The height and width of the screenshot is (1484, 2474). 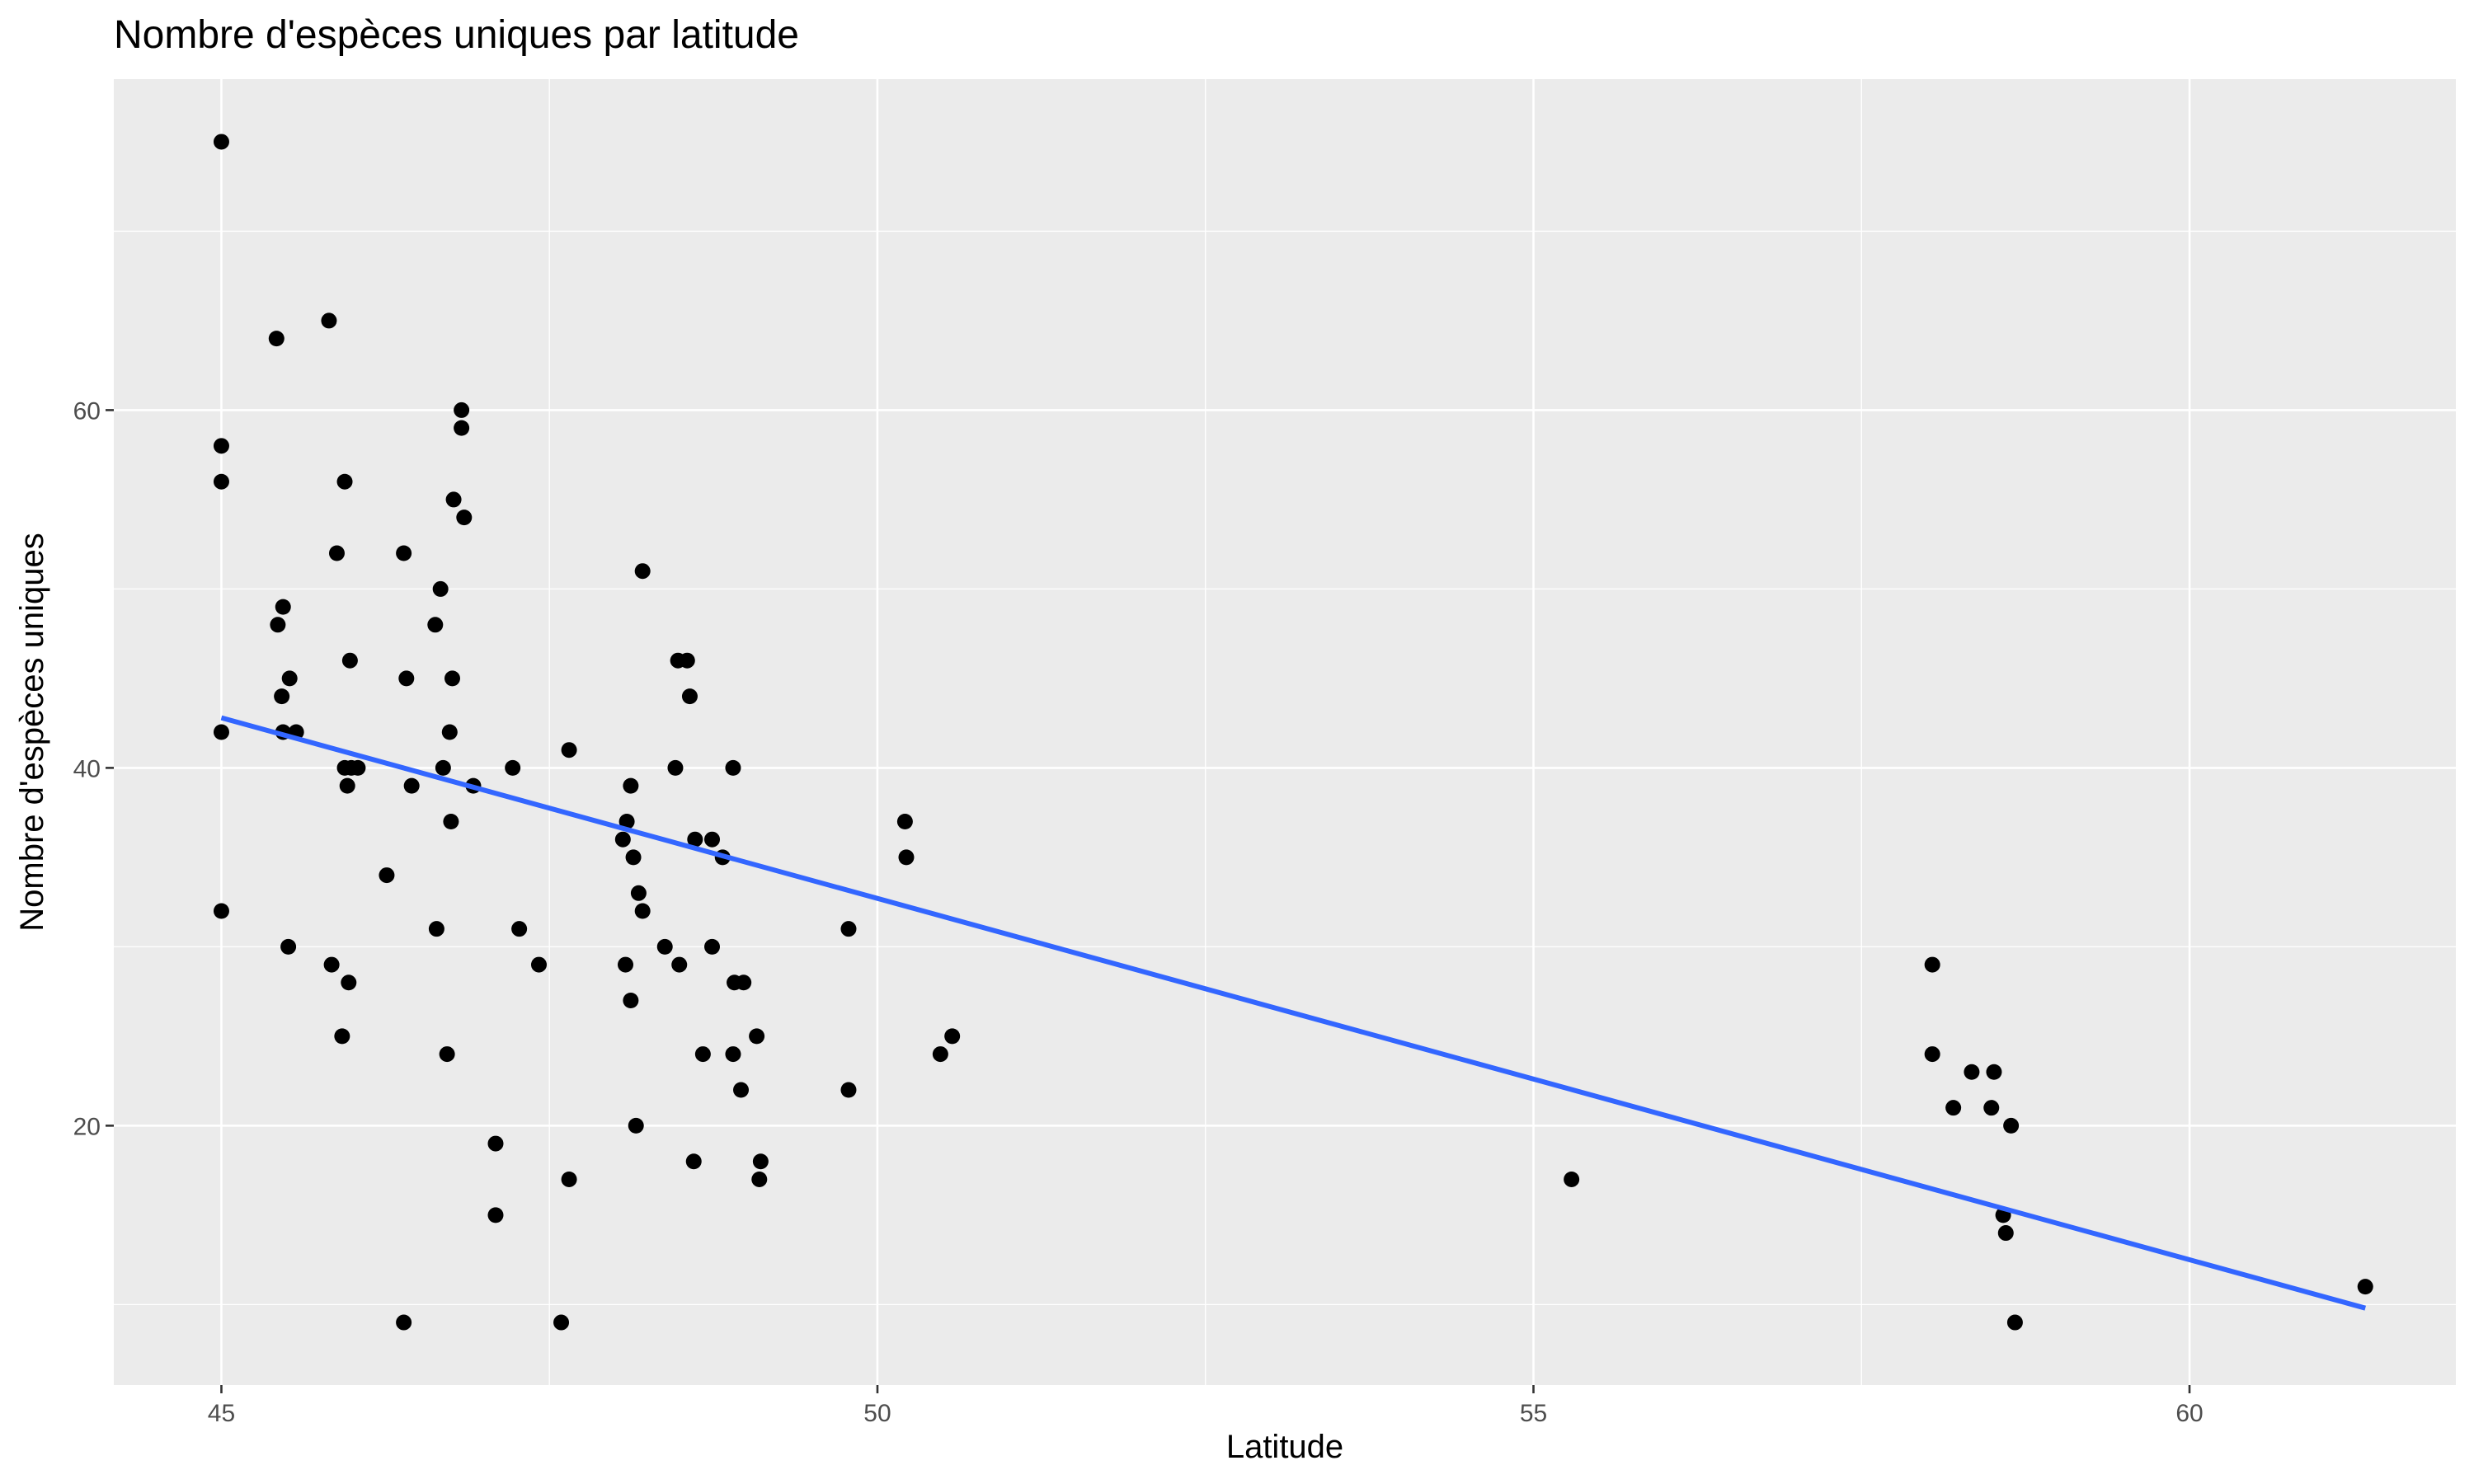 I want to click on x-axis-label: Latitude, so click(x=1284, y=1447).